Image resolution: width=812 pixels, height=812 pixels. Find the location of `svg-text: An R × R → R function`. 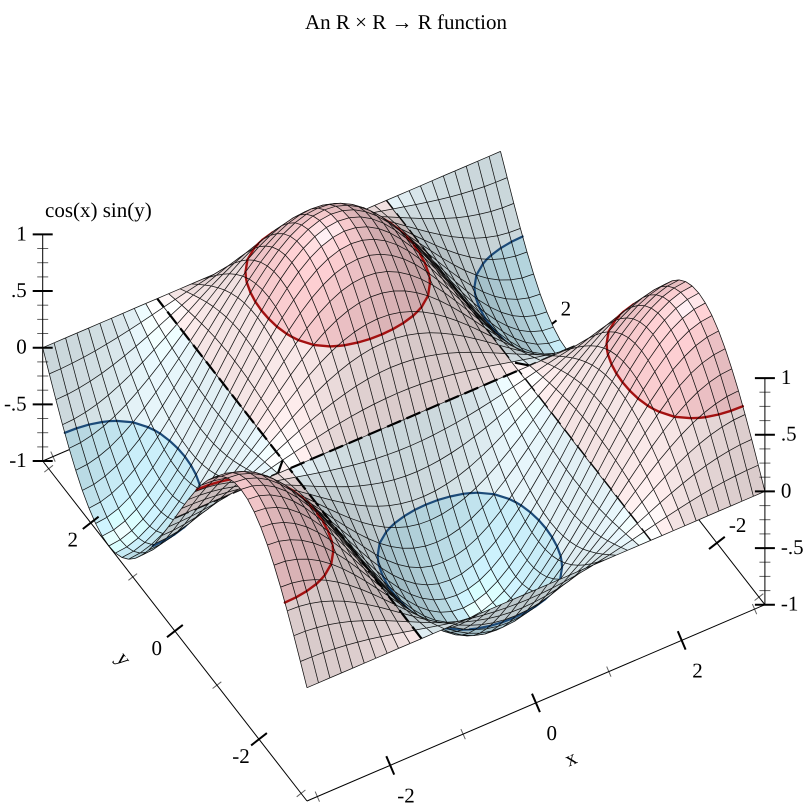

svg-text: An R × R → R function is located at coordinates (406, 22).